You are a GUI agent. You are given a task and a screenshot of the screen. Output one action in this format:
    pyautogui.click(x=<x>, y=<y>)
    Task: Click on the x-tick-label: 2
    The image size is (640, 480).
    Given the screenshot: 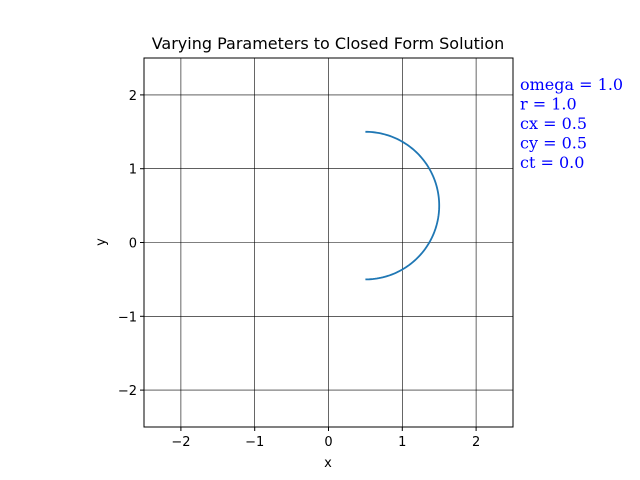 What is the action you would take?
    pyautogui.click(x=476, y=442)
    